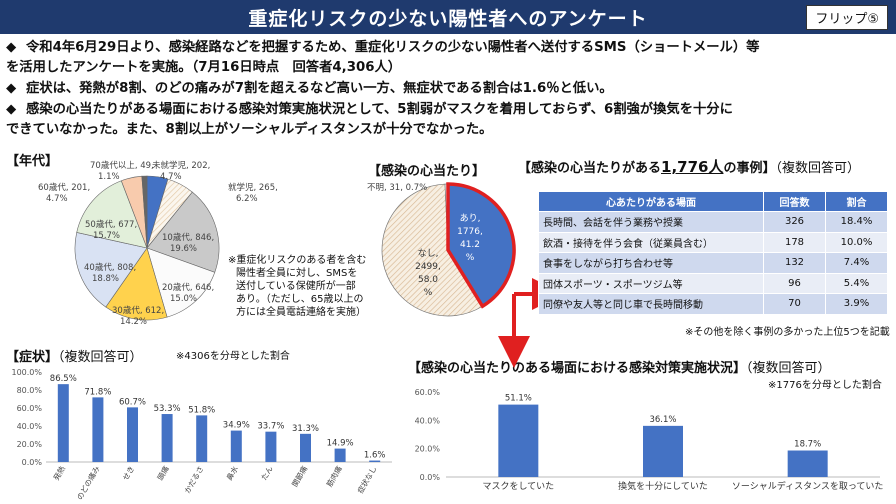  What do you see at coordinates (183, 249) in the screenshot?
I see `pie-label: 19.6%` at bounding box center [183, 249].